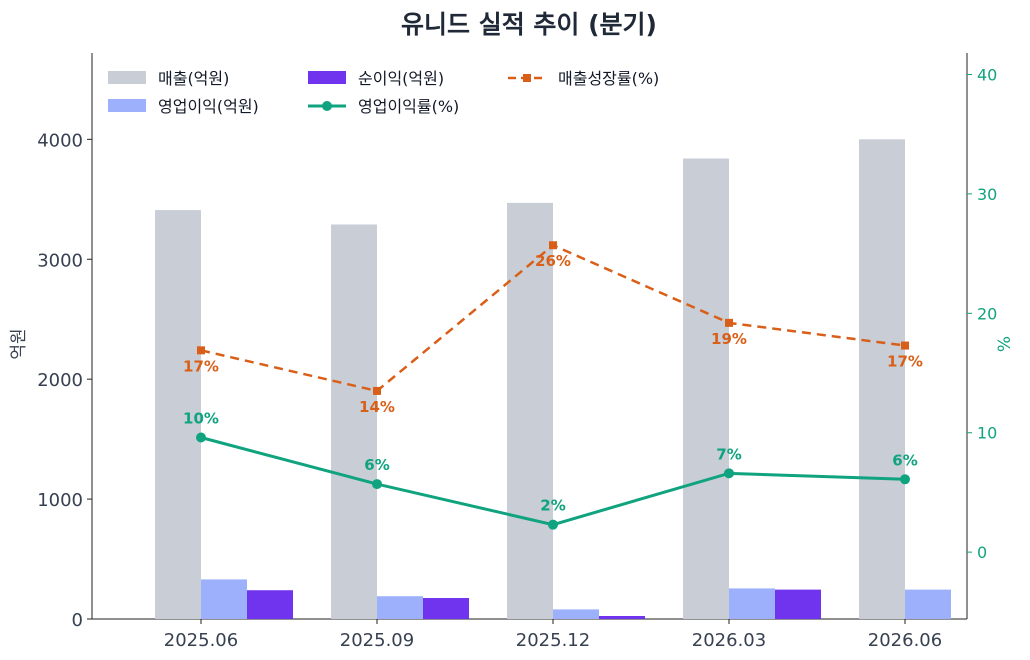 The width and height of the screenshot is (1030, 660). I want to click on y-left-tick-label: 0, so click(77, 620).